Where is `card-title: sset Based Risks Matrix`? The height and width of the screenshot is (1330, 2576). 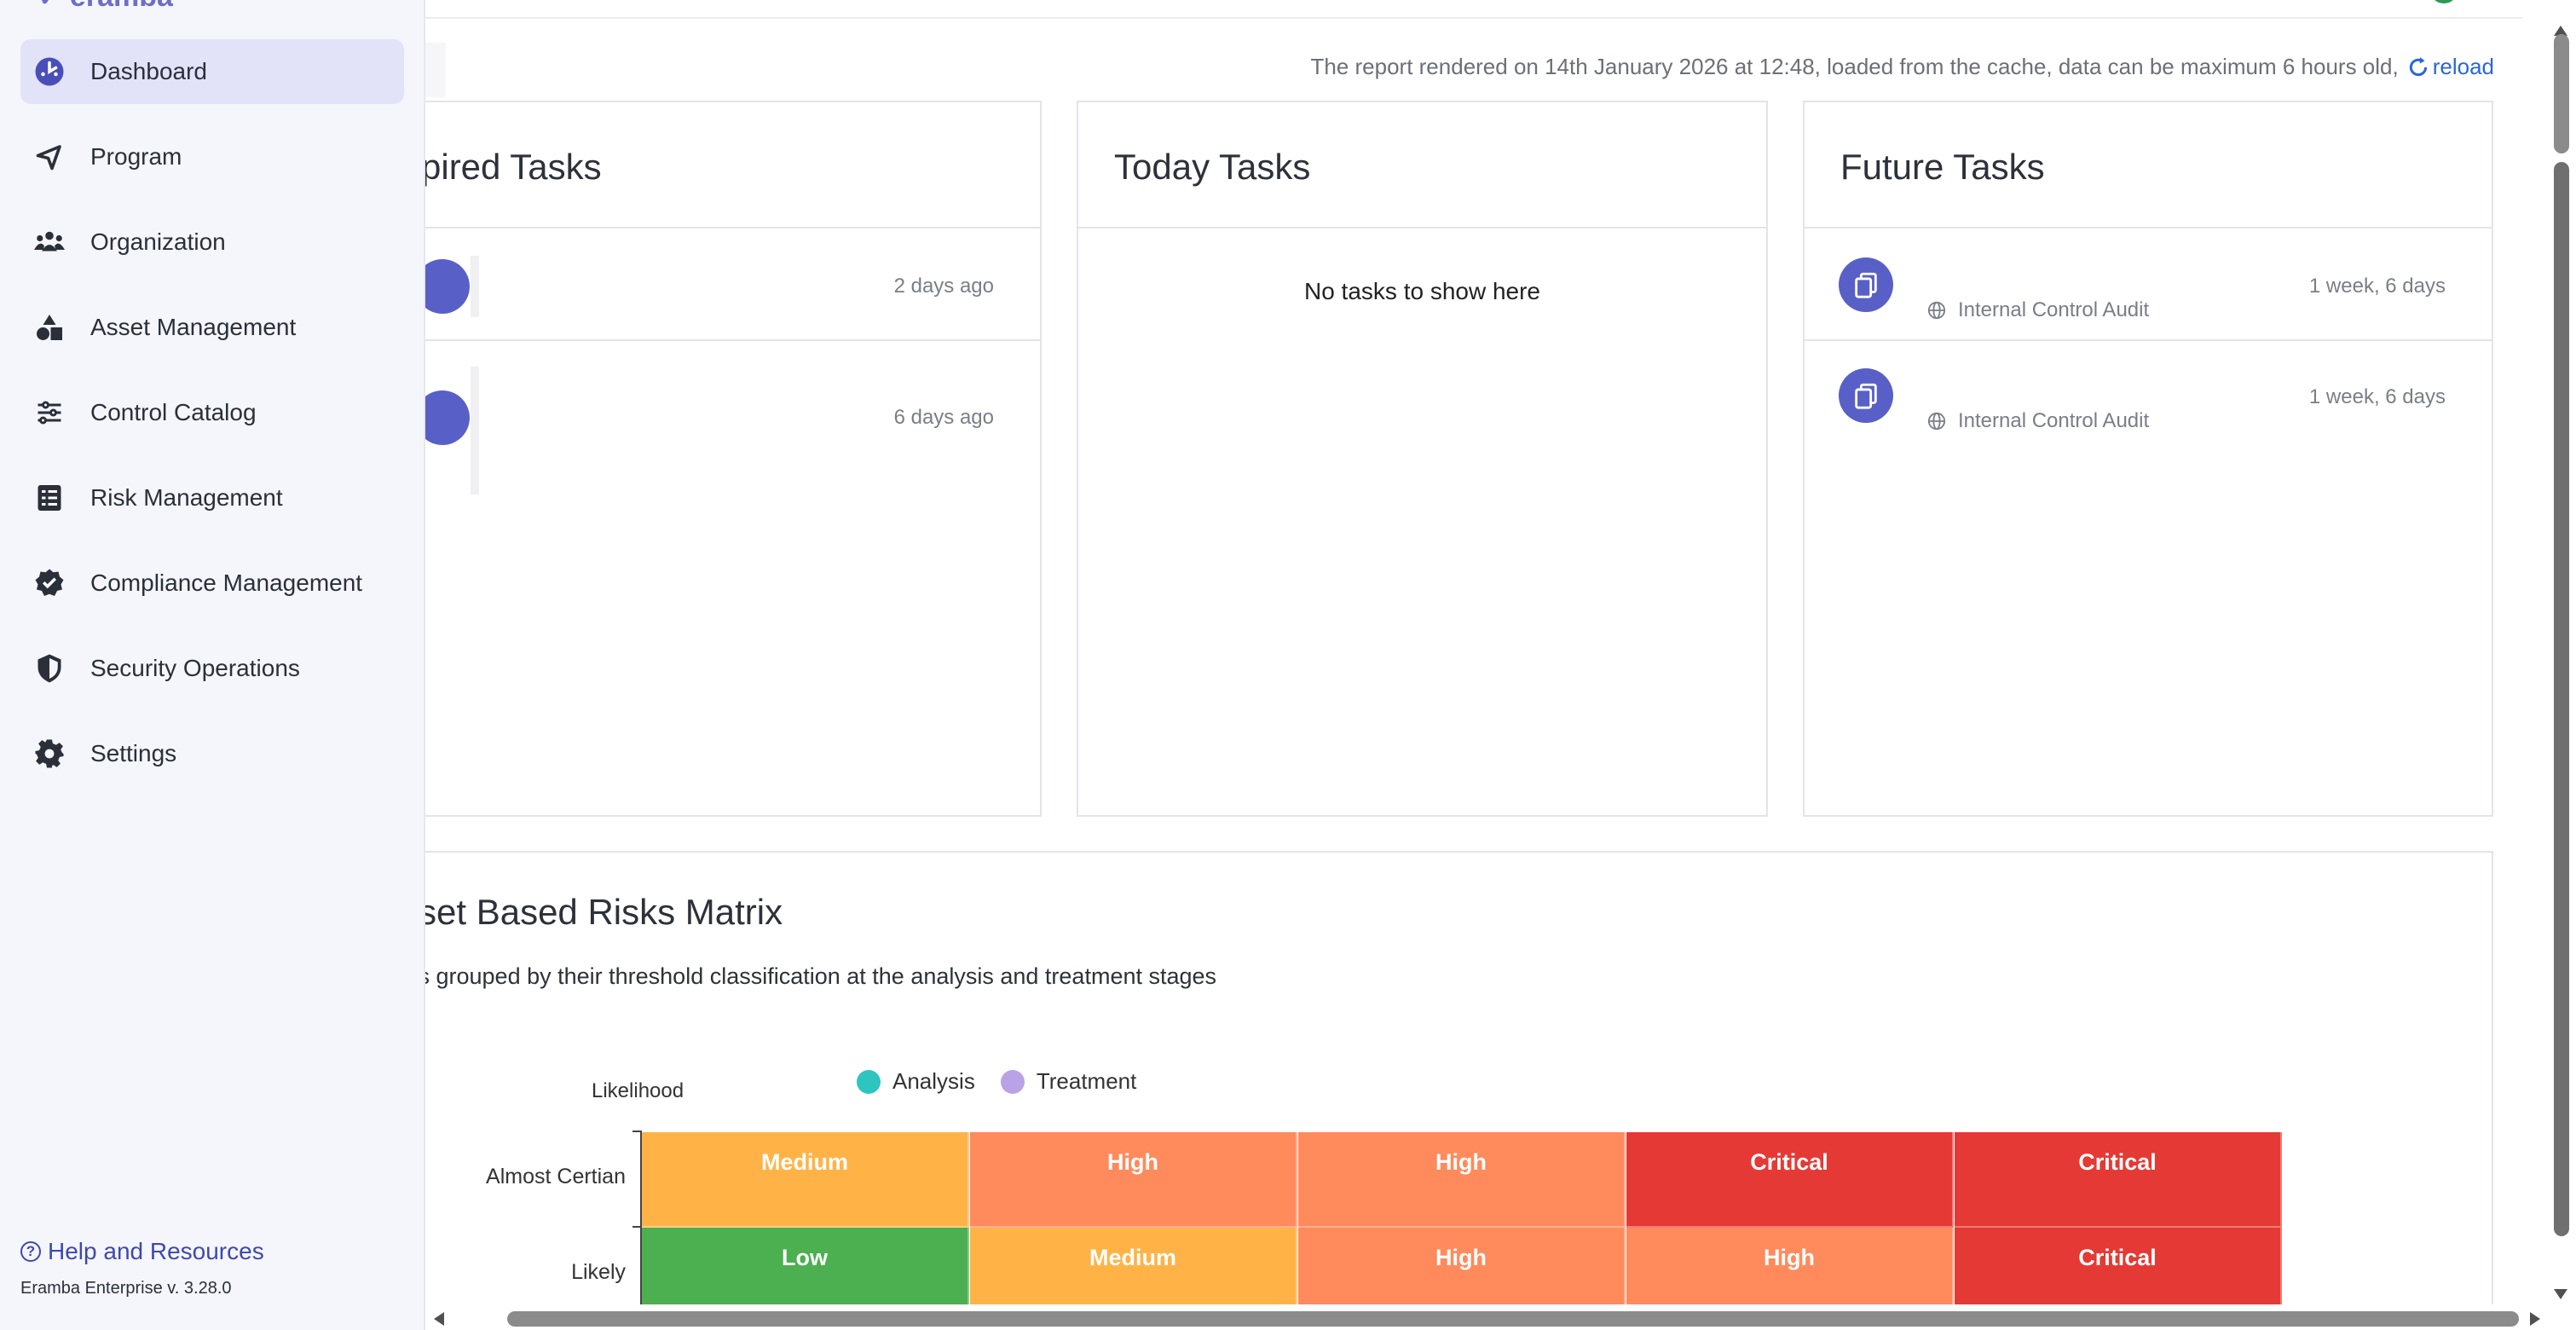 card-title: sset Based Risks Matrix is located at coordinates (592, 912).